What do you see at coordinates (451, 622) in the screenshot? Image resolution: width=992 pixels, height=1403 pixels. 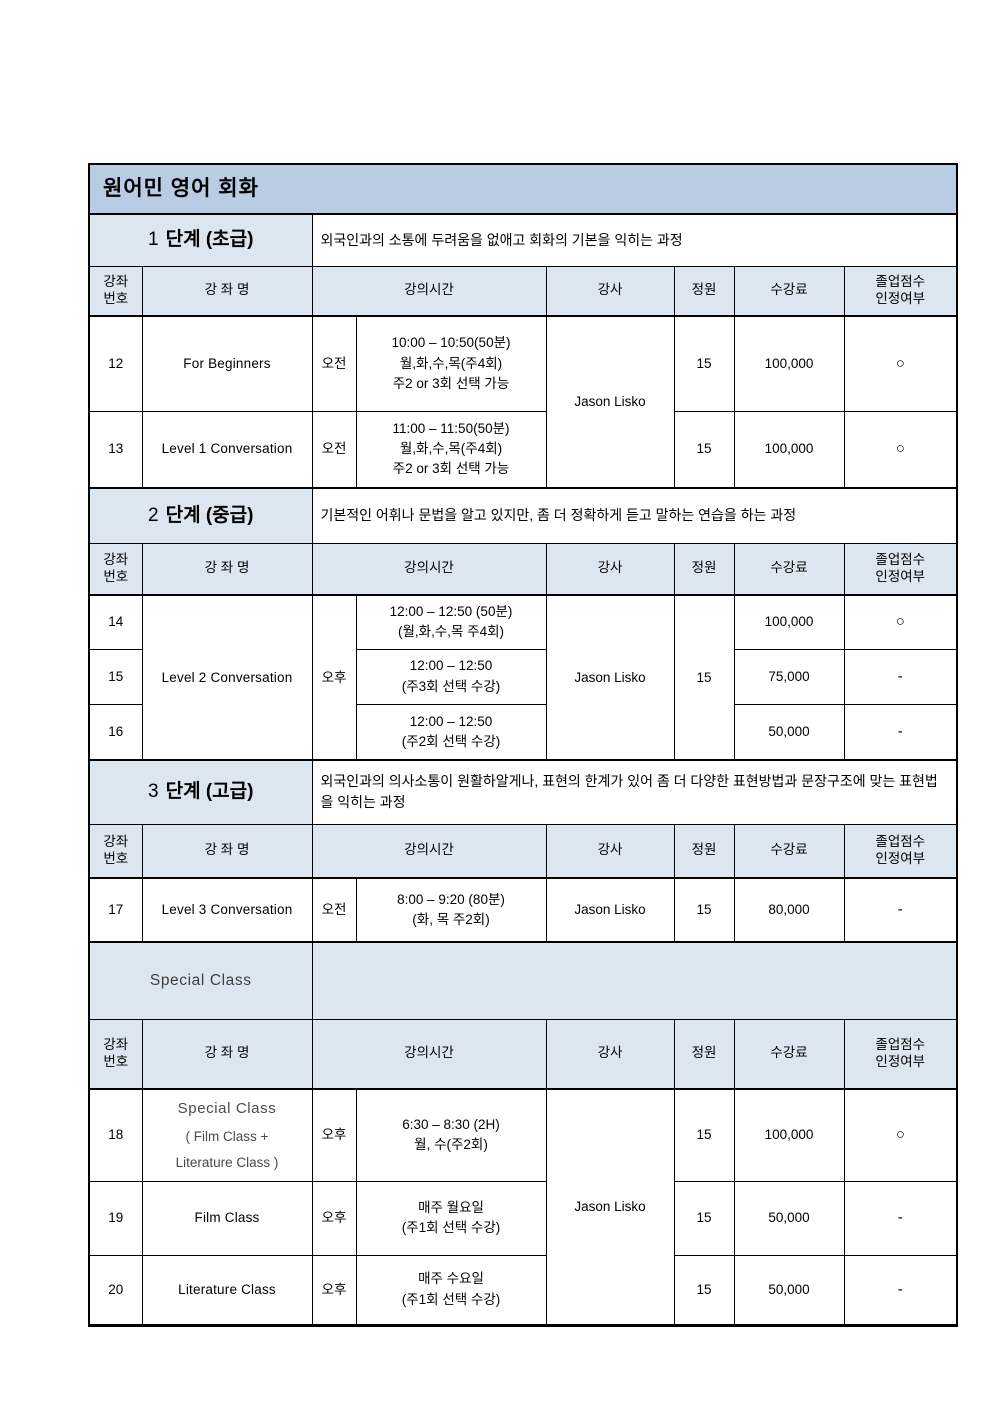 I see `course-time: 12:00 – 12:50 (50분) (월,화,수,목 주4회)` at bounding box center [451, 622].